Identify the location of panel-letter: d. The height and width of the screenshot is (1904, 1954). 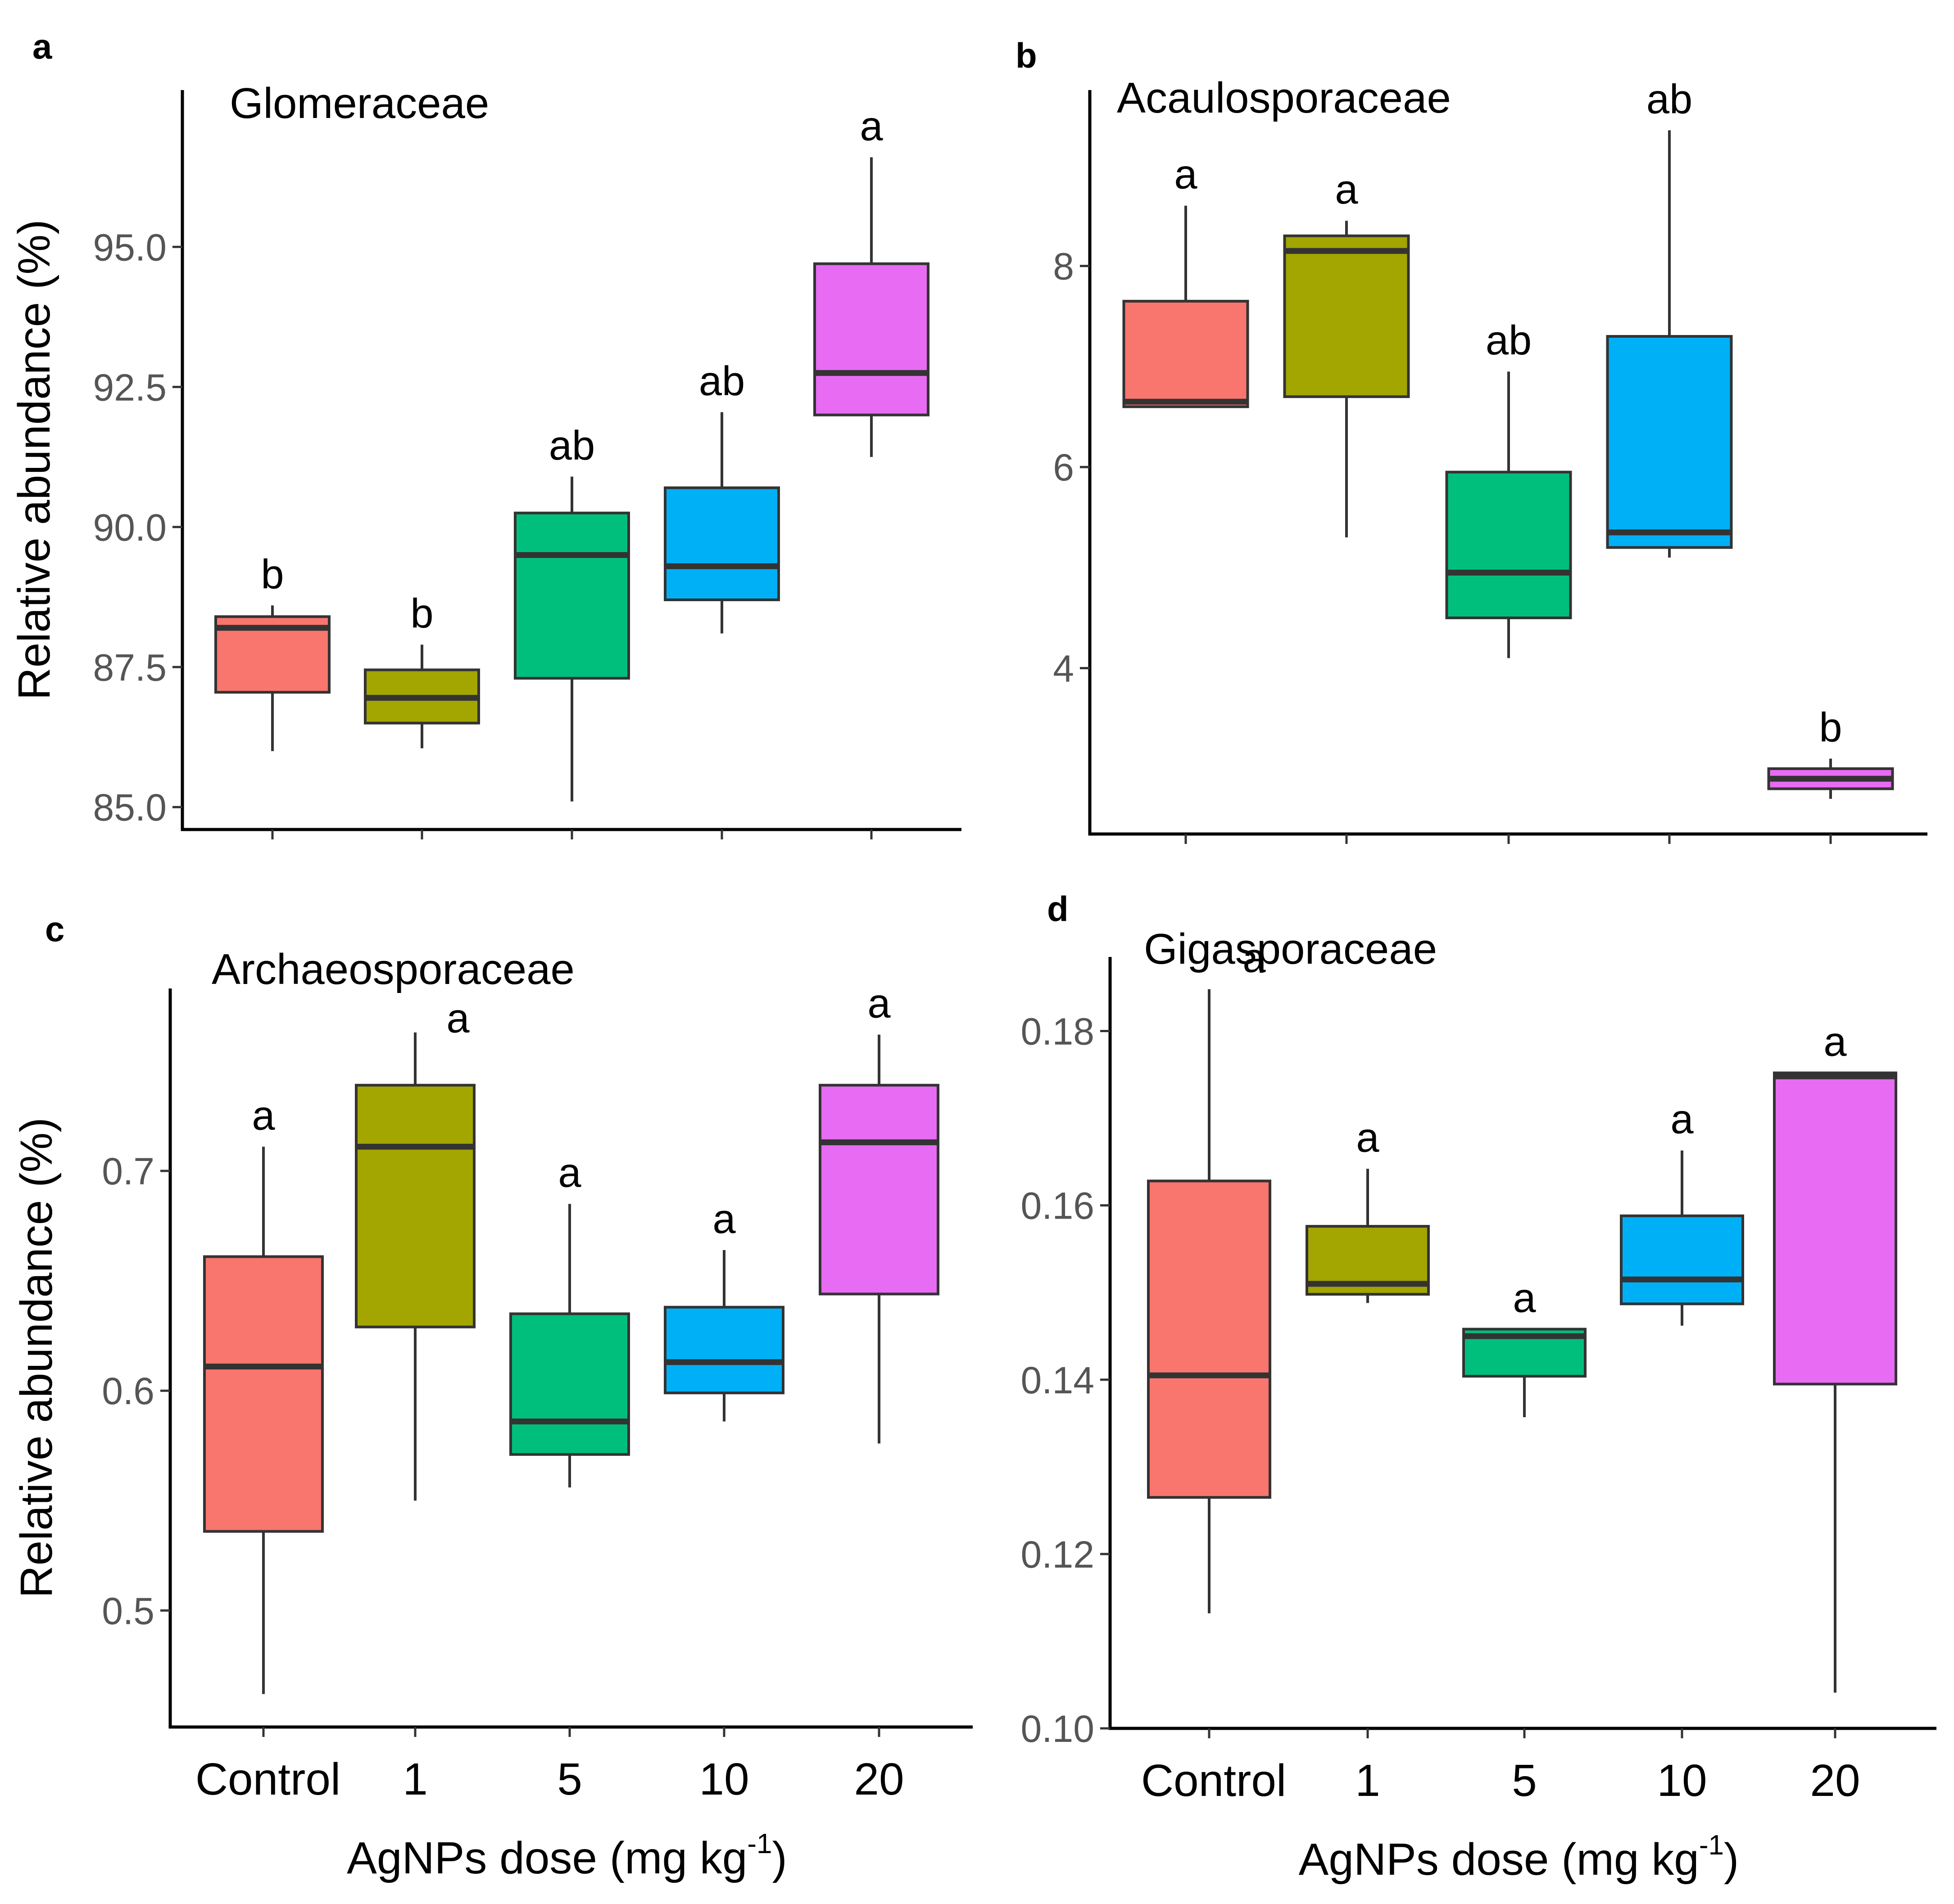
(1058, 909).